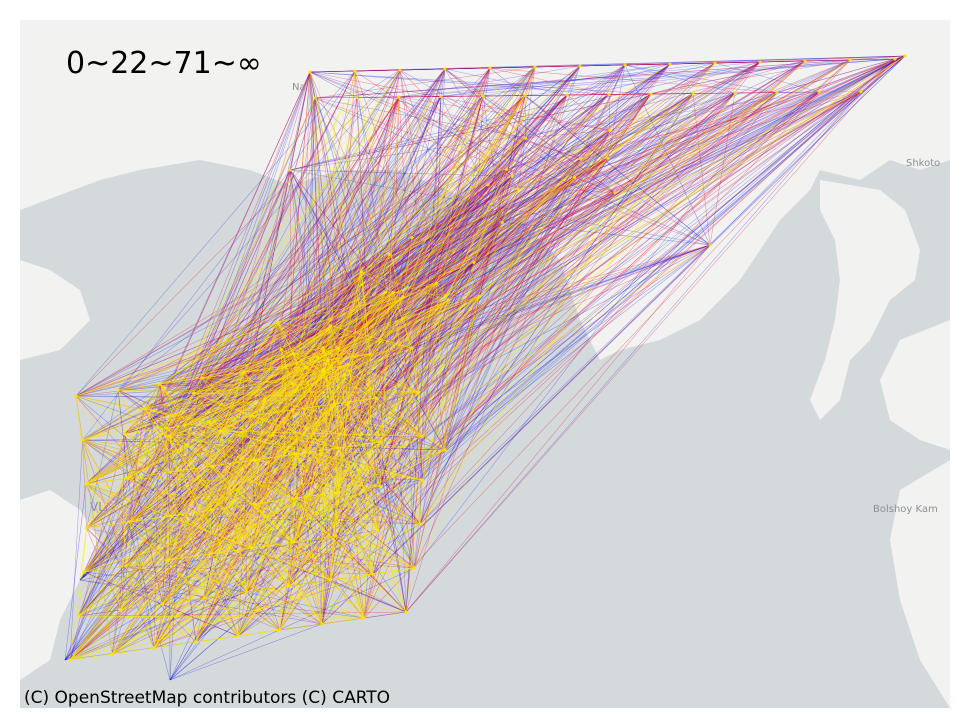 The image size is (969, 728). I want to click on land-west, so click(55, 310).